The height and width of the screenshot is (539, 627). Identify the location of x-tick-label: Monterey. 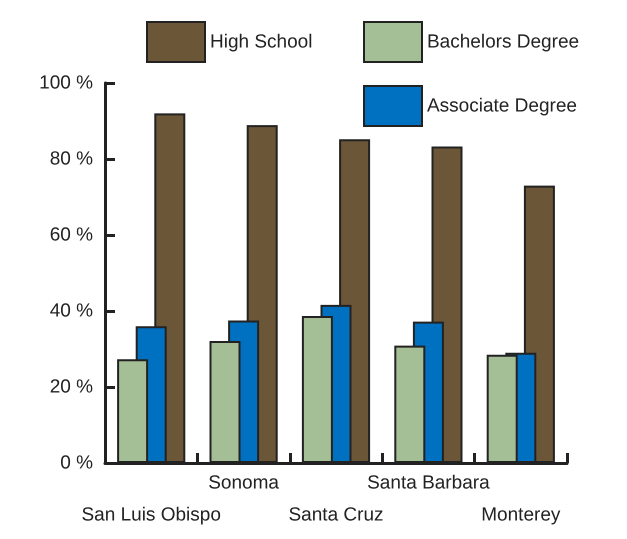
(521, 515).